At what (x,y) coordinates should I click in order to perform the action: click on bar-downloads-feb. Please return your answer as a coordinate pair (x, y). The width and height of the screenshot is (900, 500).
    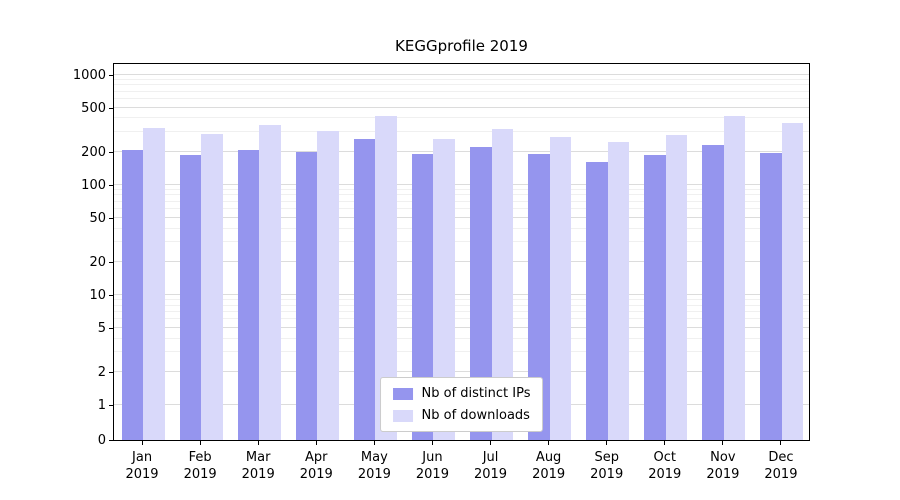
    Looking at the image, I should click on (212, 286).